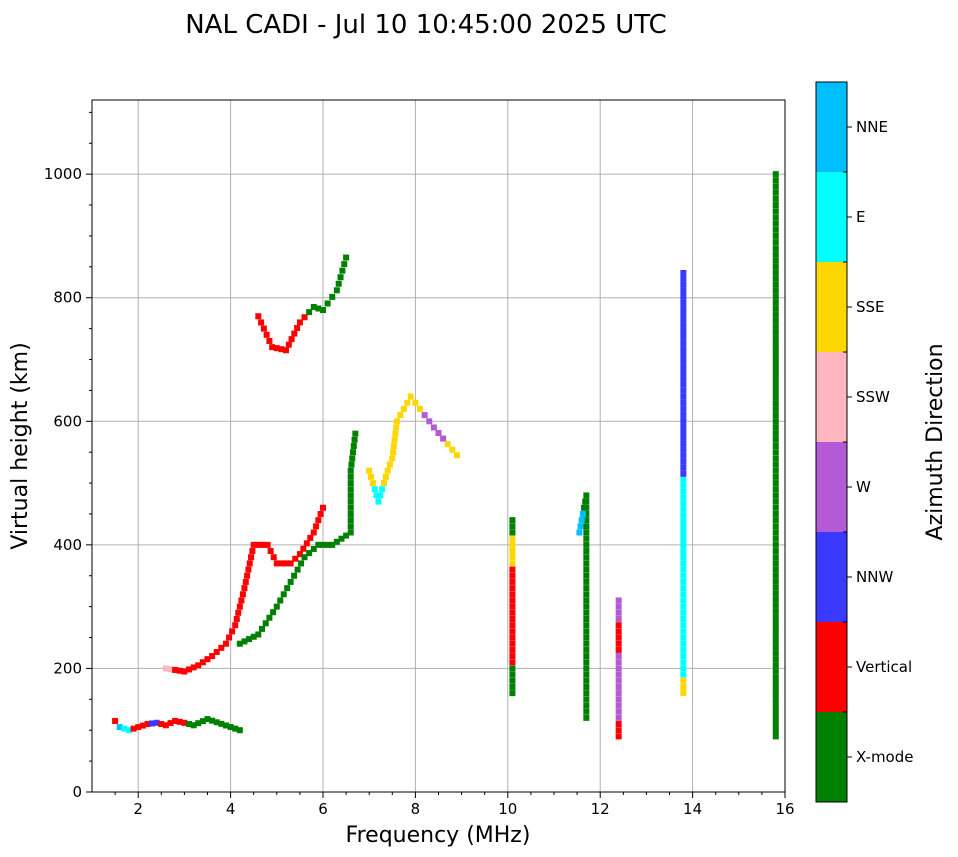  What do you see at coordinates (870, 307) in the screenshot?
I see `colorbar-tick-label: SSE` at bounding box center [870, 307].